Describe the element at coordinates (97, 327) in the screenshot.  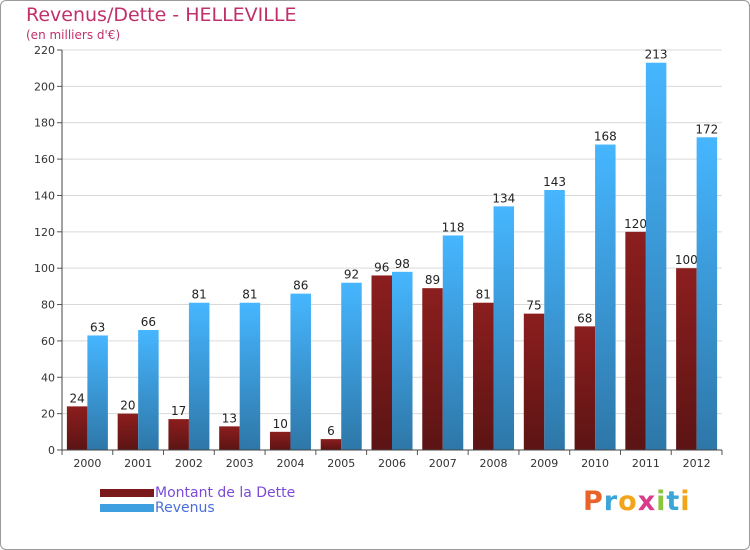
I see `data-label: 63` at that location.